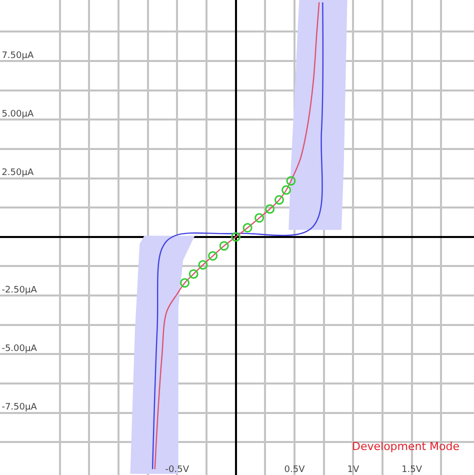  I want to click on y-tick-label: 2.50µA, so click(18, 173).